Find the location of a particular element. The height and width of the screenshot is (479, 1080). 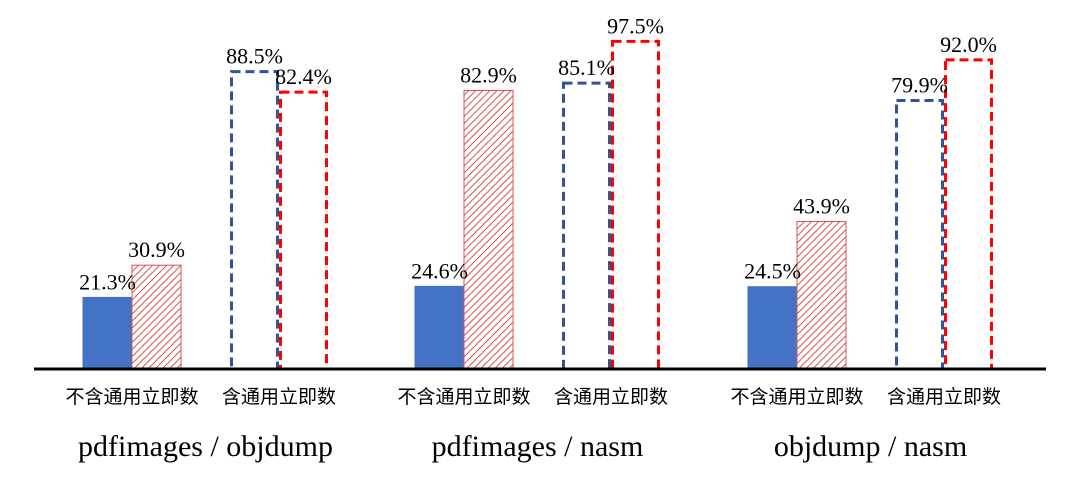

bar-objdump-nasm-without-imm-red is located at coordinates (821, 295).